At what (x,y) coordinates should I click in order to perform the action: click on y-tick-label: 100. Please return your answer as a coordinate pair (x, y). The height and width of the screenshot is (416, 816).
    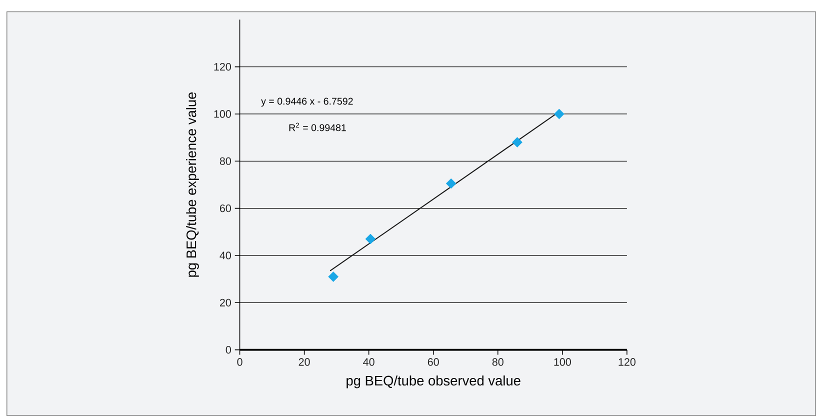
    Looking at the image, I should click on (222, 114).